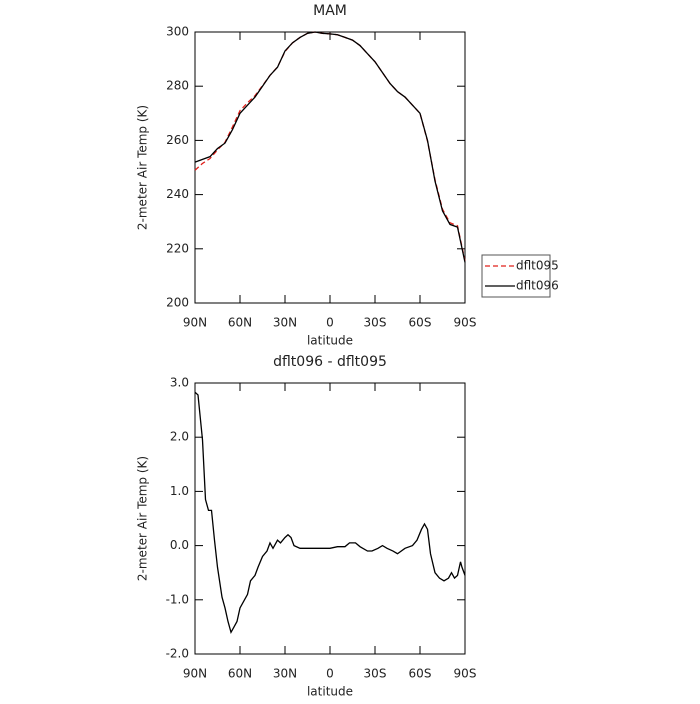  Describe the element at coordinates (537, 266) in the screenshot. I see `legend-label: dflt095` at that location.